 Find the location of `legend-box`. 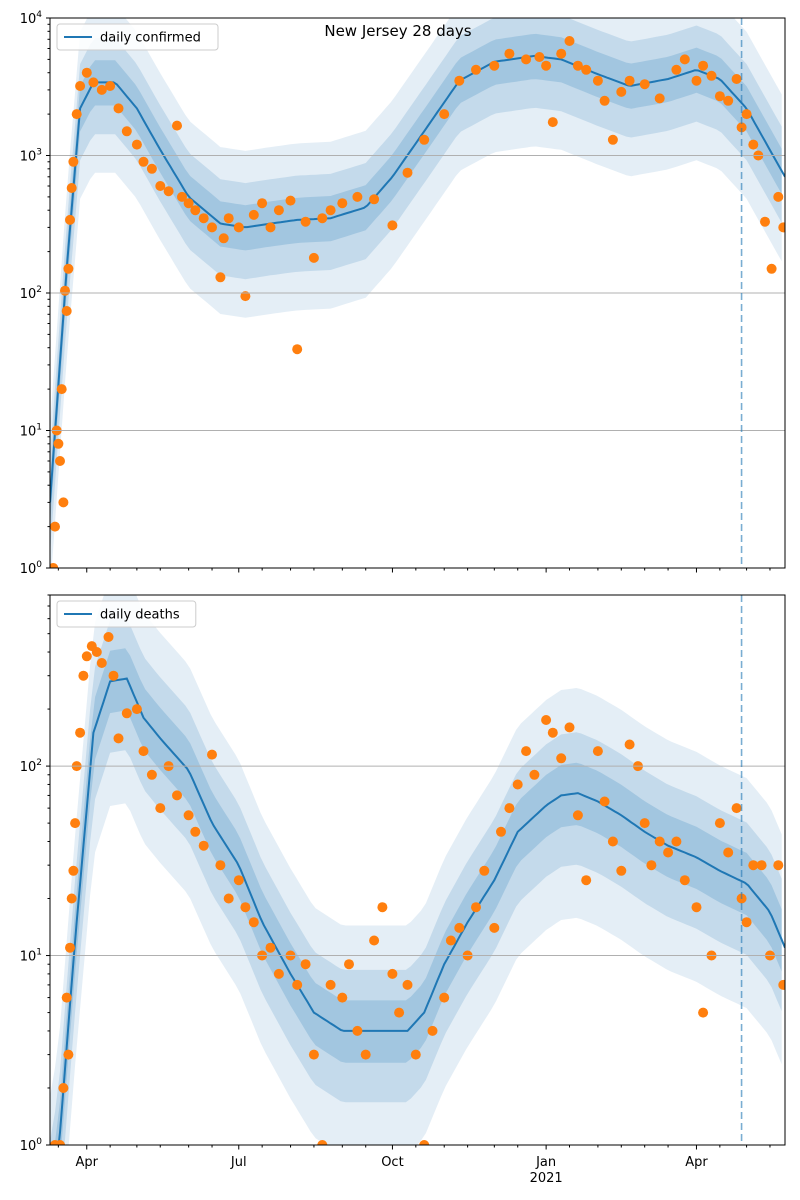

legend-box is located at coordinates (137, 37).